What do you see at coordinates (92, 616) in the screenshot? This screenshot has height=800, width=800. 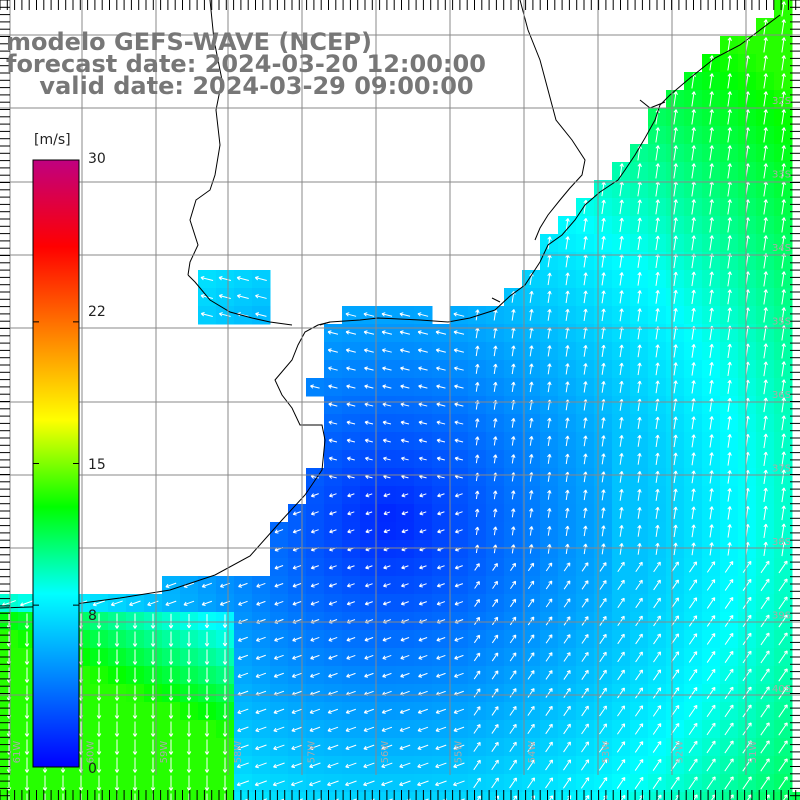 I see `colorbar-tick-8: 8` at bounding box center [92, 616].